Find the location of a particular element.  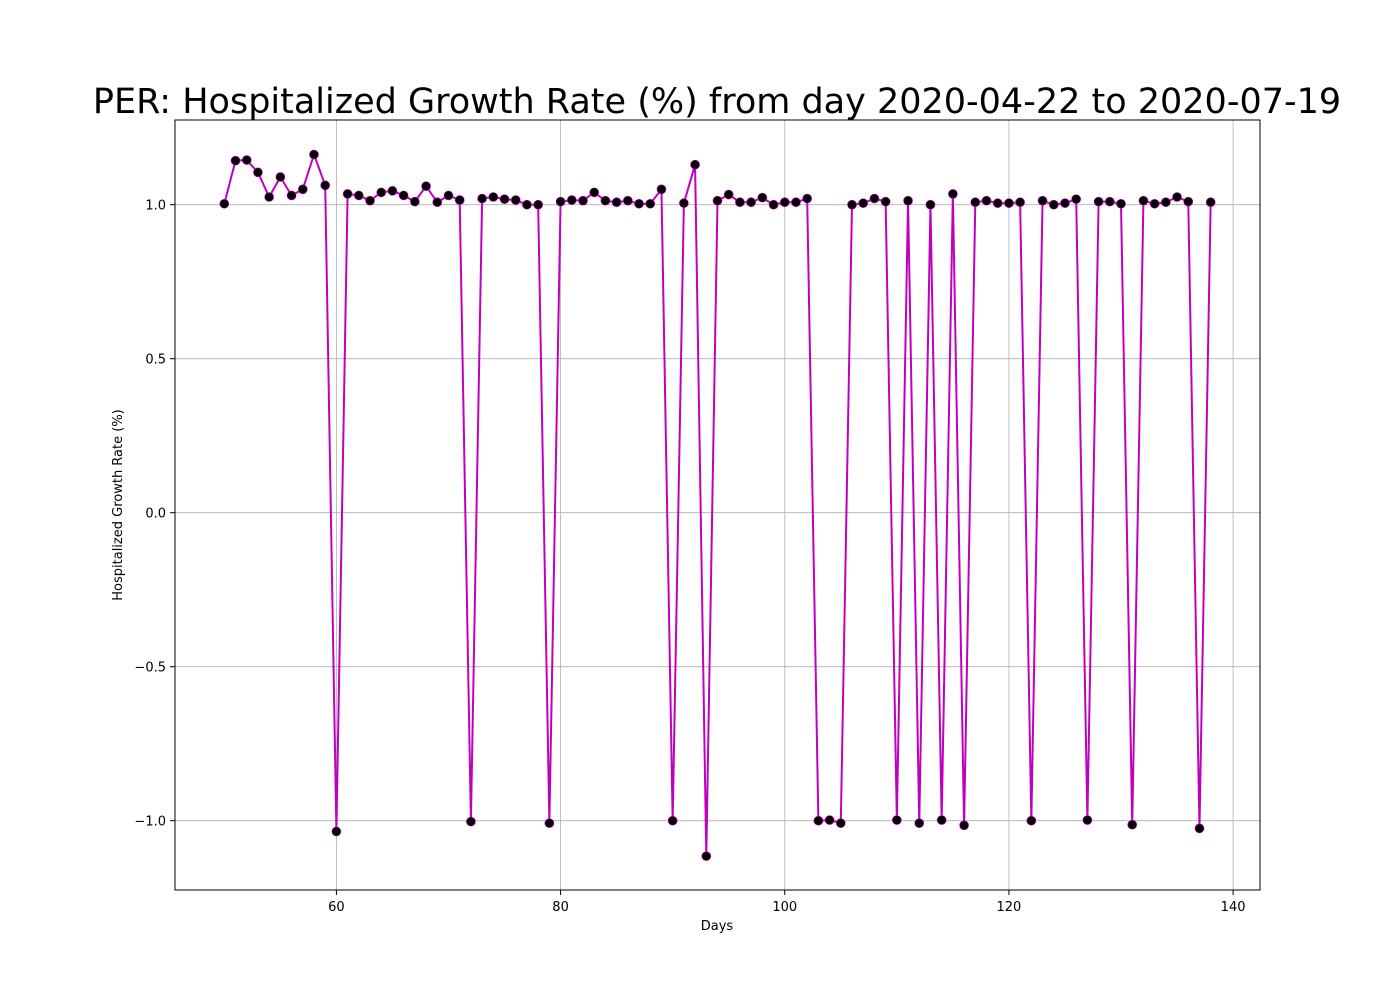

y-tick-label: 0.0 is located at coordinates (155, 514).